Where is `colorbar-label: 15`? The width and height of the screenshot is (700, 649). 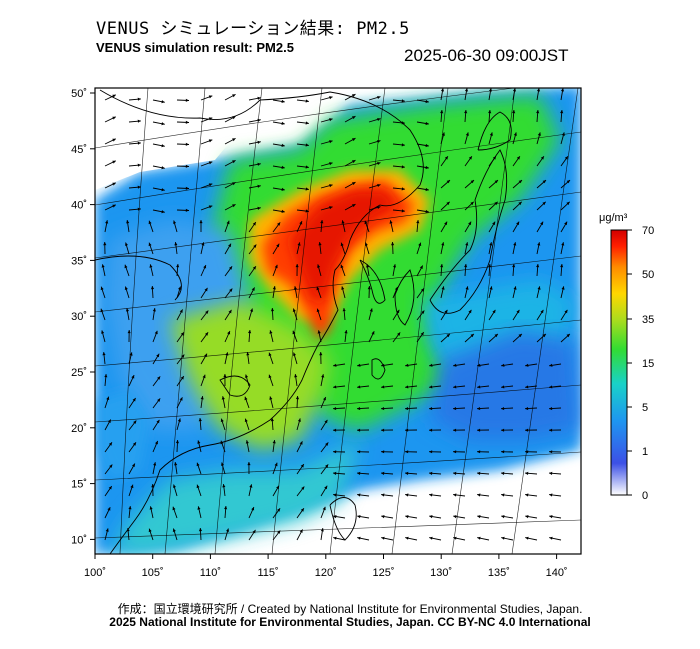
colorbar-label: 15 is located at coordinates (648, 364).